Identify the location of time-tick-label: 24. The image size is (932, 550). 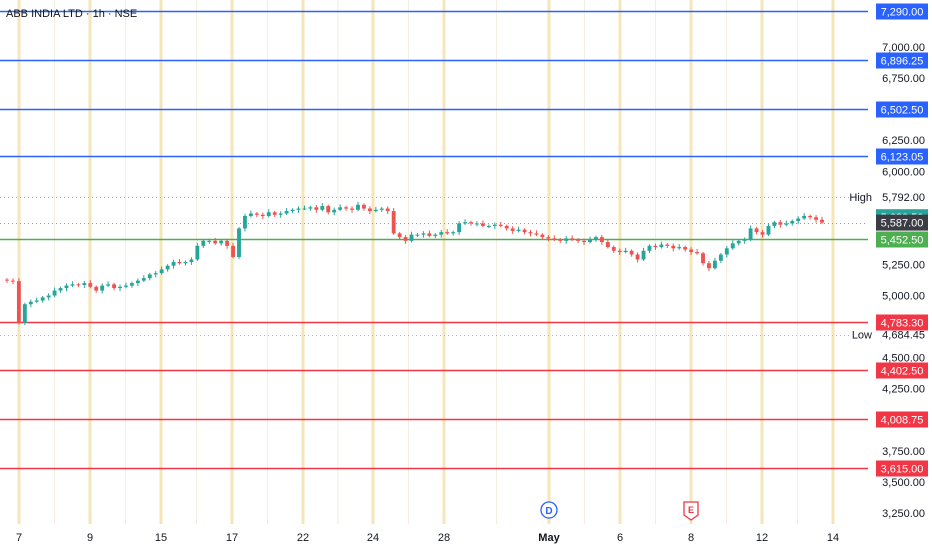
(373, 538).